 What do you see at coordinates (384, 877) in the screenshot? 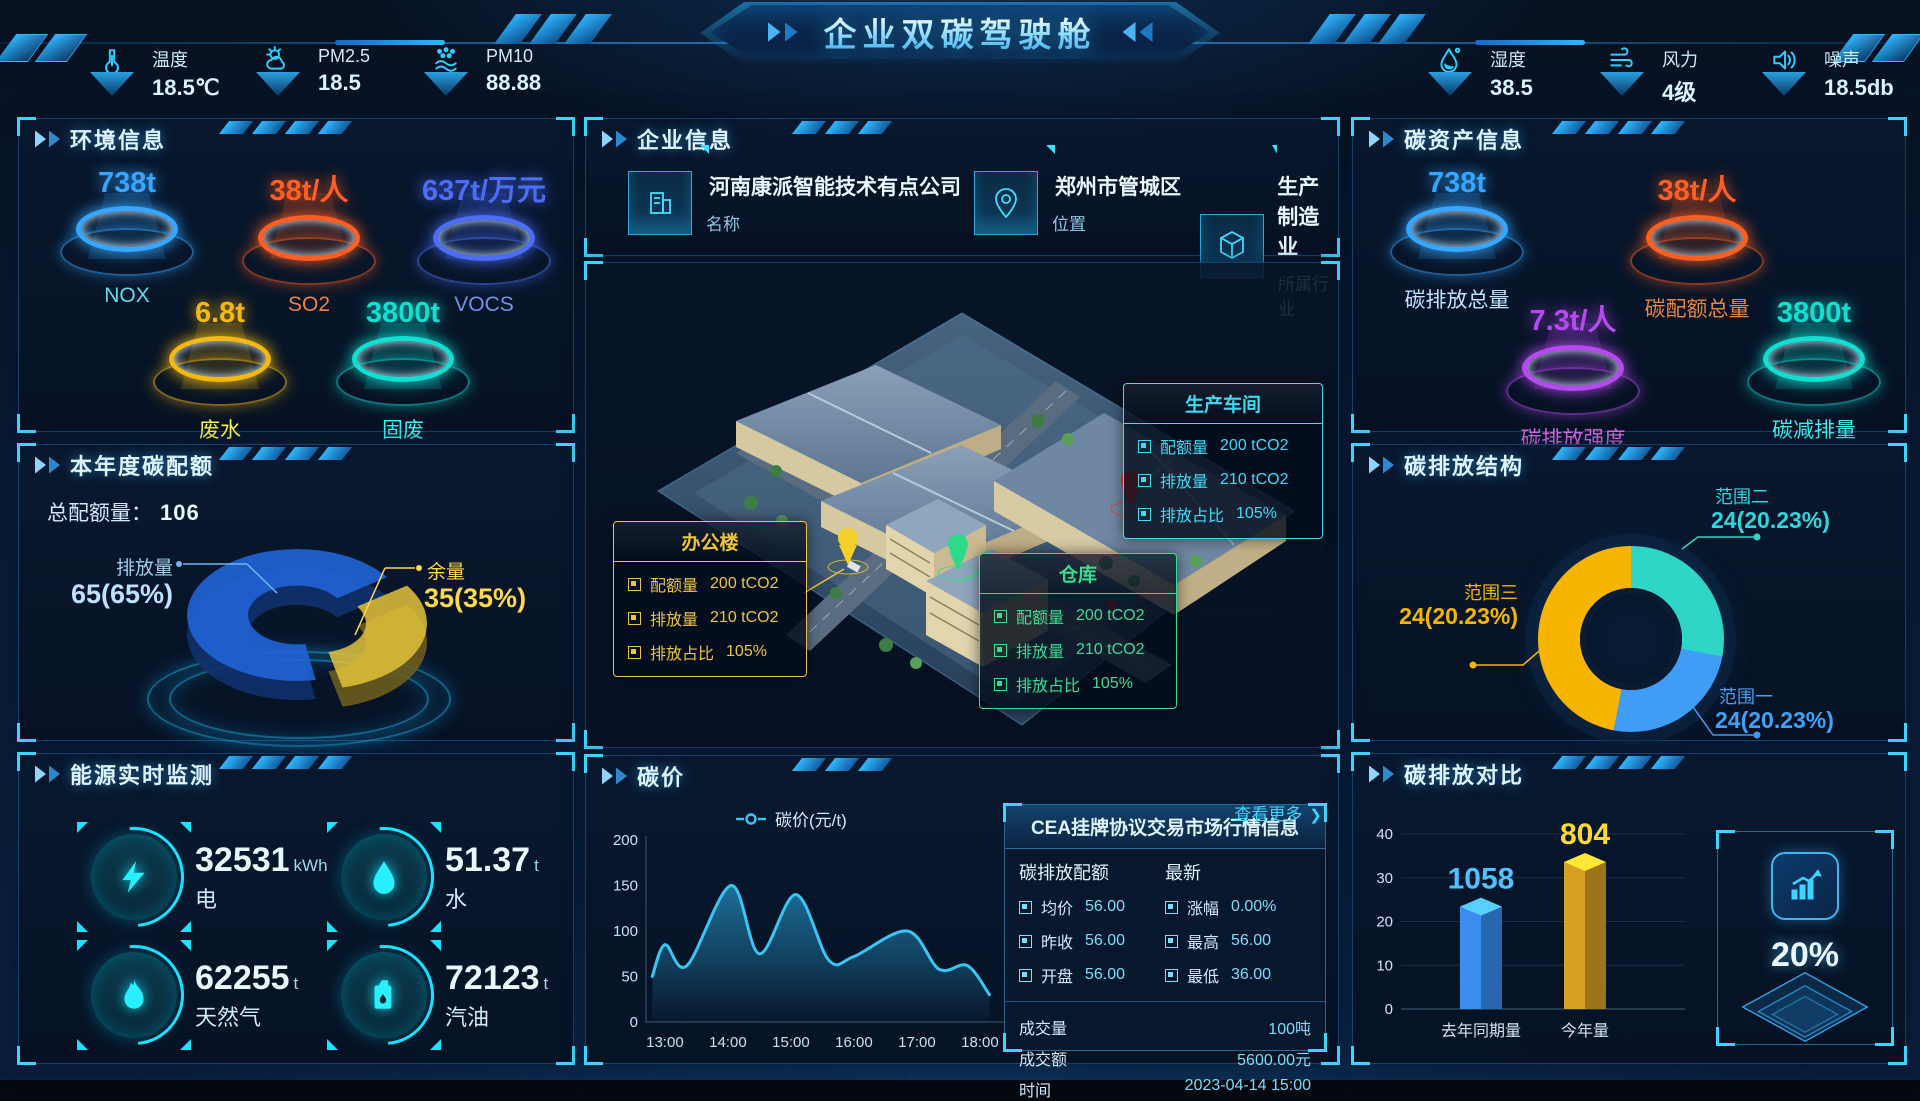
I see `water-drop-icon` at bounding box center [384, 877].